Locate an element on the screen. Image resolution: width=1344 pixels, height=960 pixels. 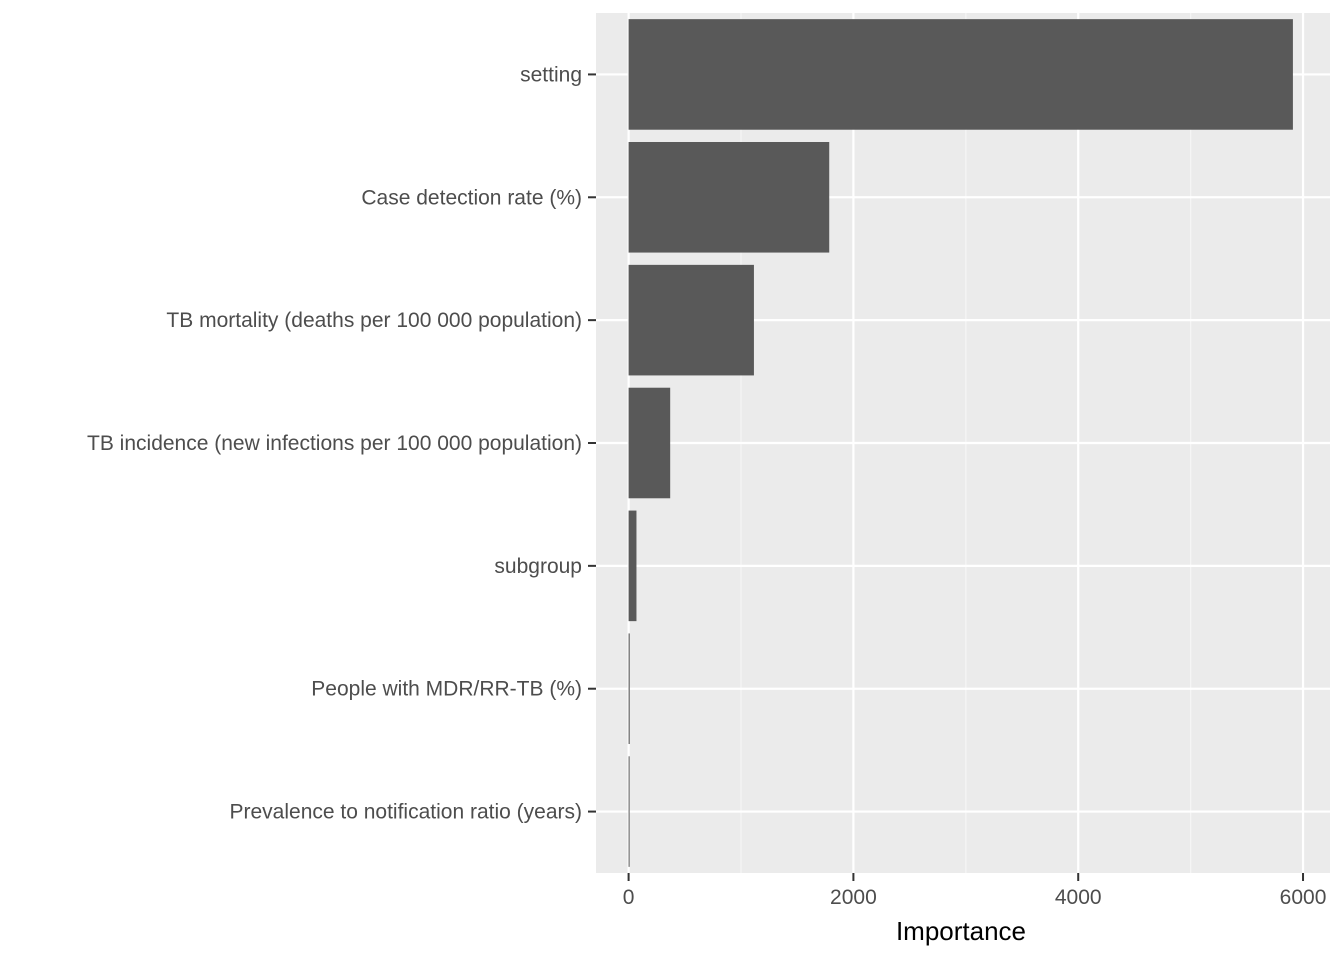
x-axis-title: Importance is located at coordinates (961, 931).